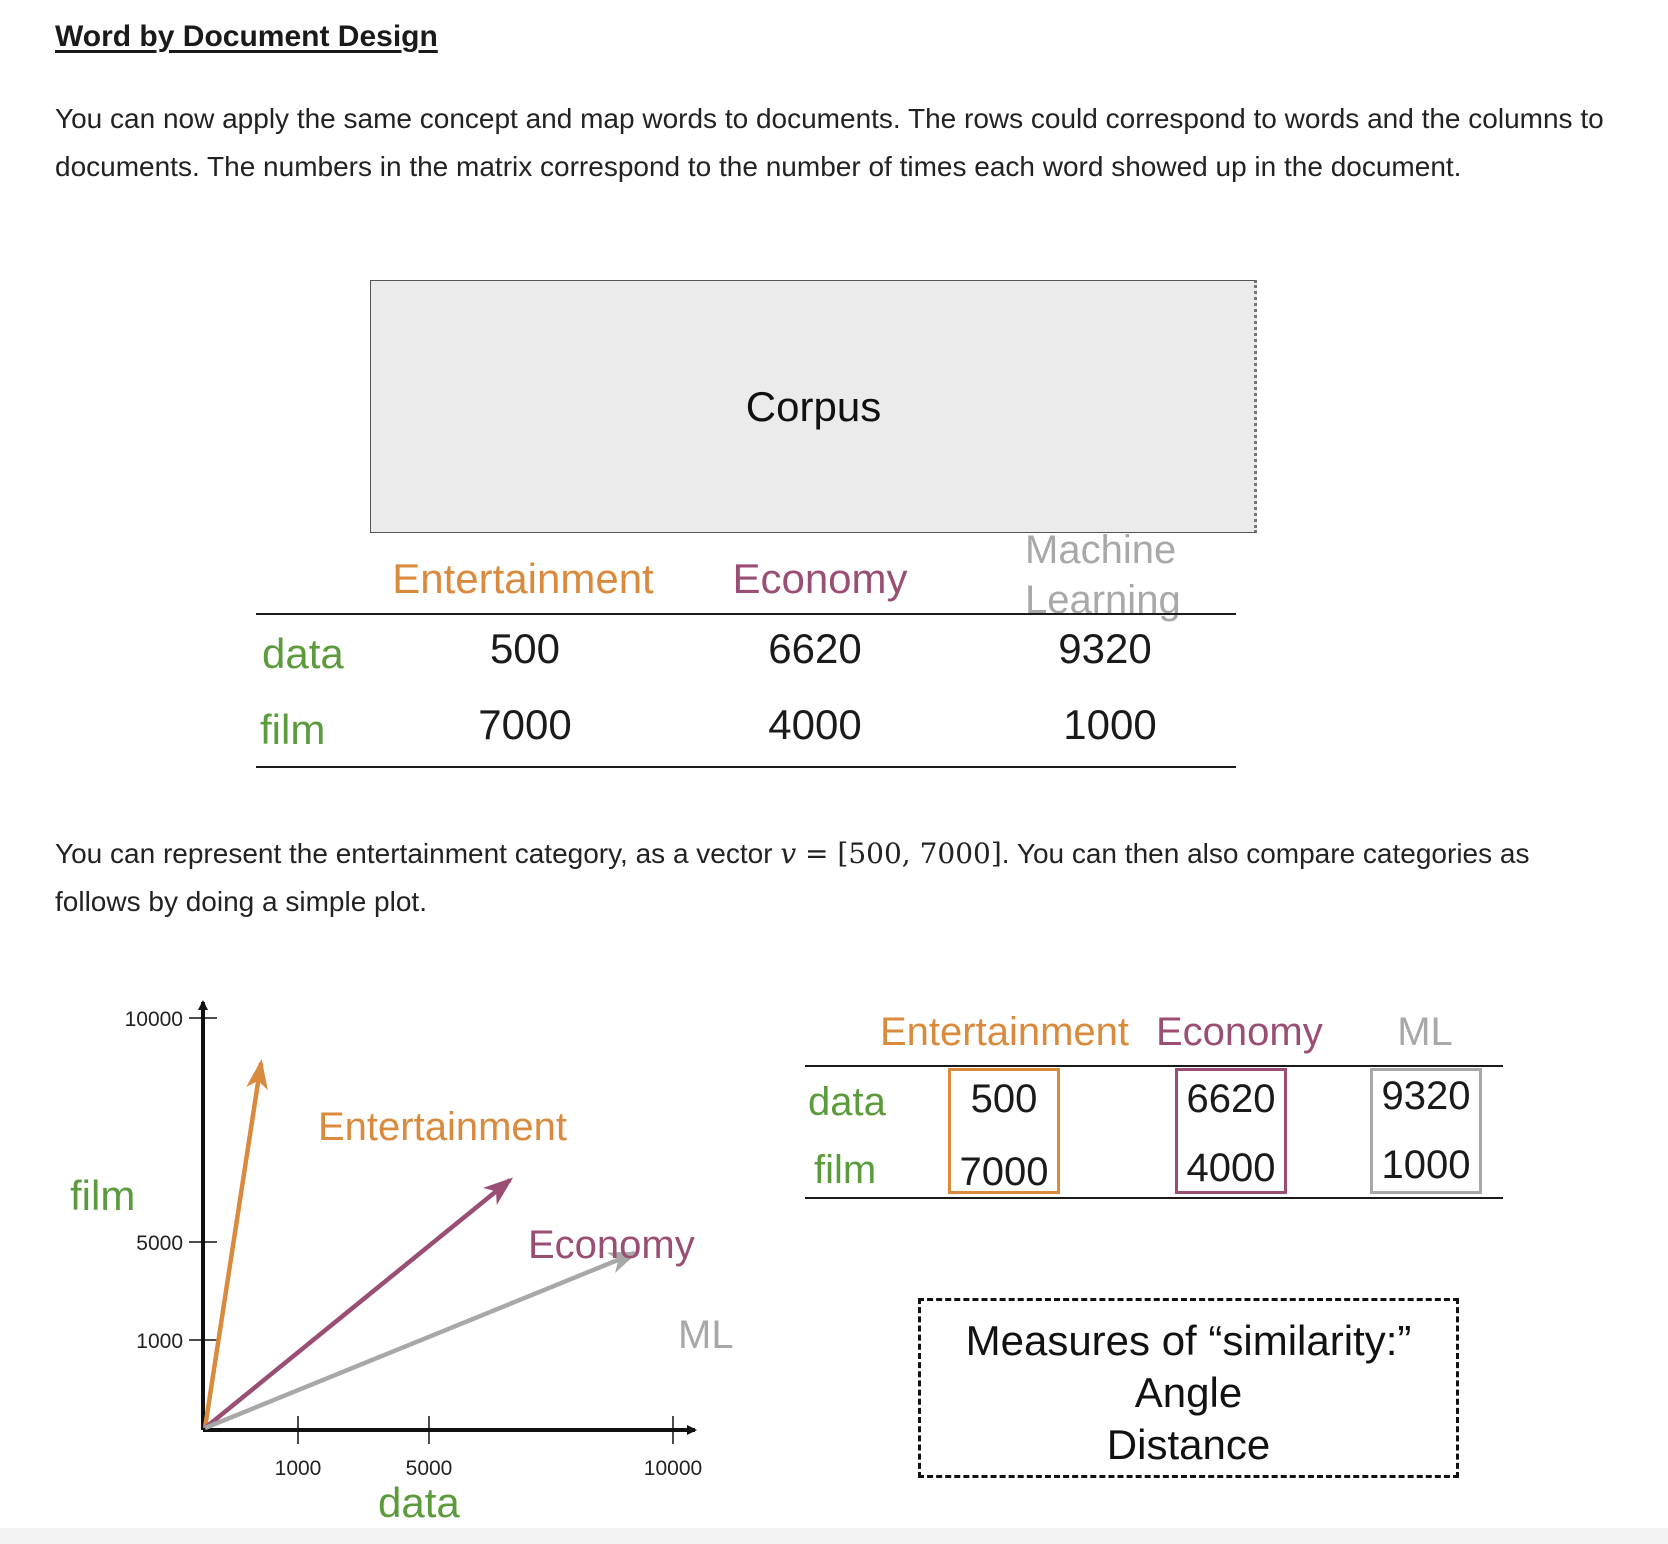 The height and width of the screenshot is (1544, 1668). I want to click on vector-entertainment, so click(235, 1244).